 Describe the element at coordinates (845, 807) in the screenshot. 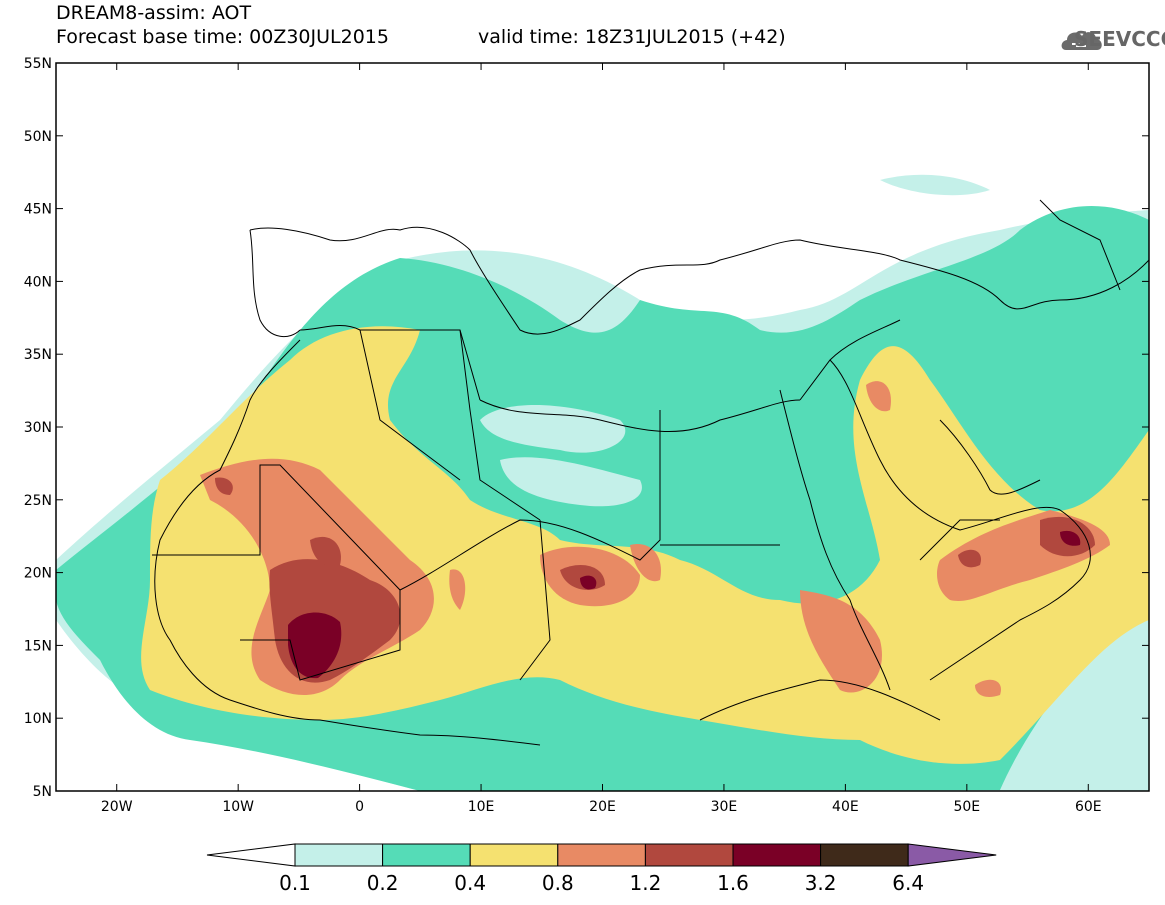

I see `lon-label: 40E` at that location.